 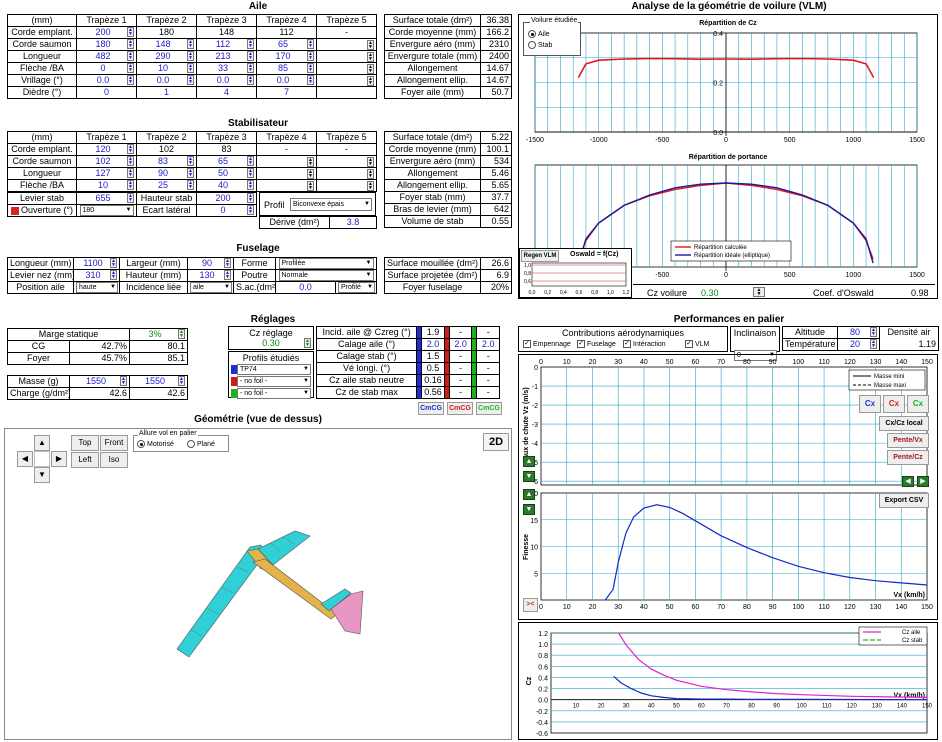 What do you see at coordinates (155, 444) in the screenshot?
I see `motorise-radio: Motorisé` at bounding box center [155, 444].